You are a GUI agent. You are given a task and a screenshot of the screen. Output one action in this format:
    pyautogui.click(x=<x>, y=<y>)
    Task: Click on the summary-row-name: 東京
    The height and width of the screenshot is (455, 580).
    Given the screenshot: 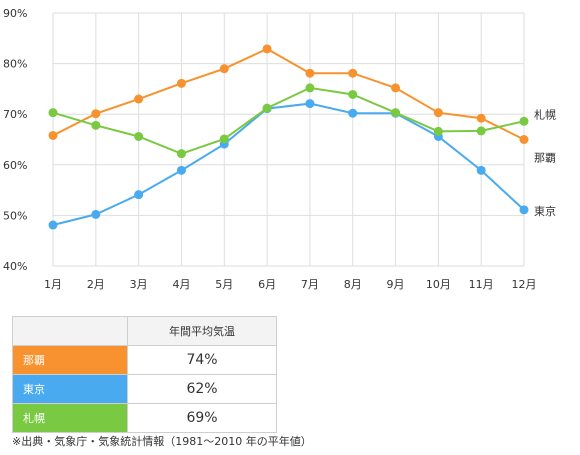 What is the action you would take?
    pyautogui.click(x=70, y=389)
    